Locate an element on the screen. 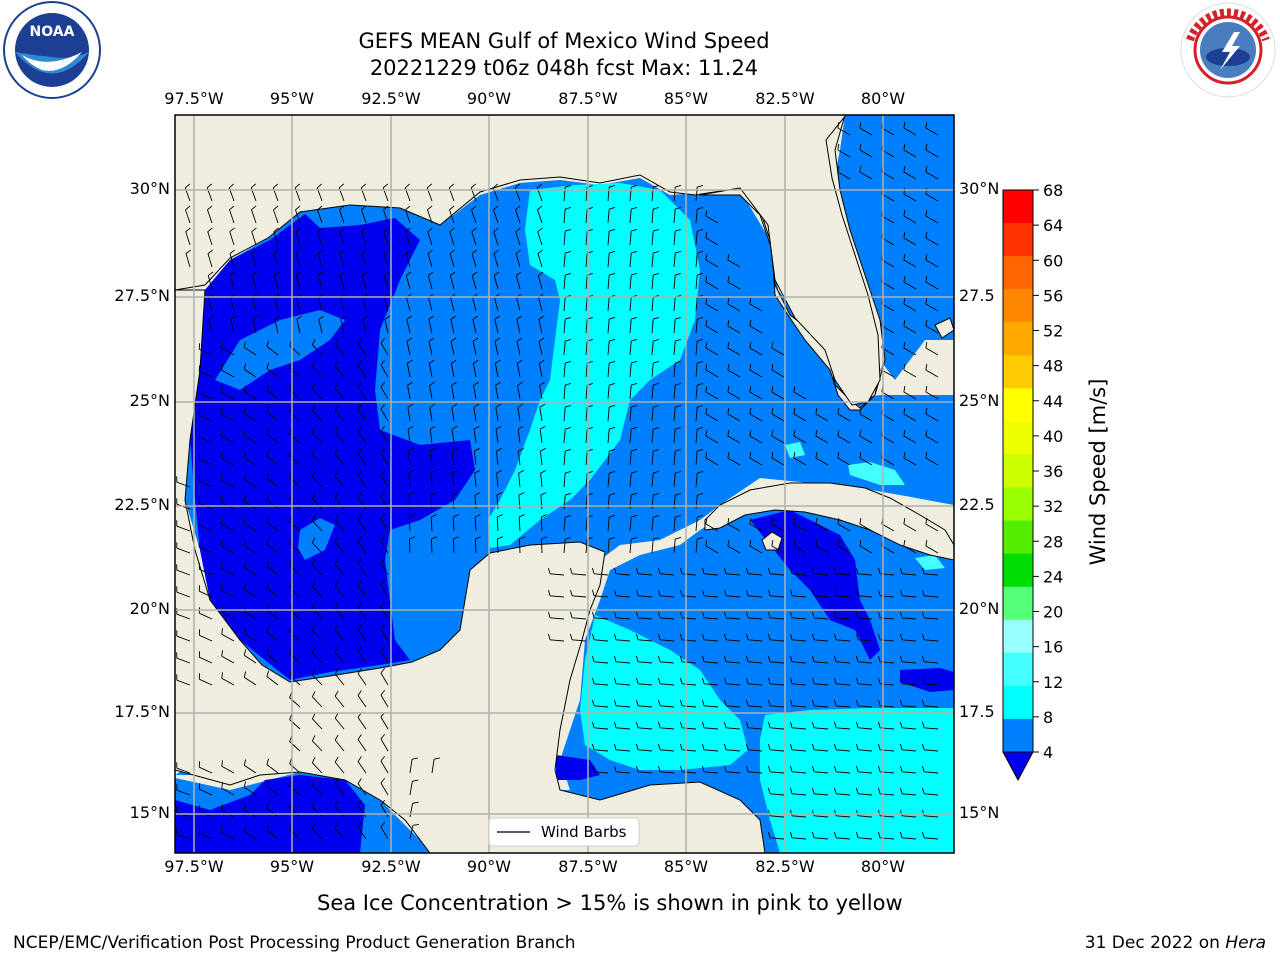 The width and height of the screenshot is (1280, 960). colorbar-tick-label: 68 is located at coordinates (1053, 190).